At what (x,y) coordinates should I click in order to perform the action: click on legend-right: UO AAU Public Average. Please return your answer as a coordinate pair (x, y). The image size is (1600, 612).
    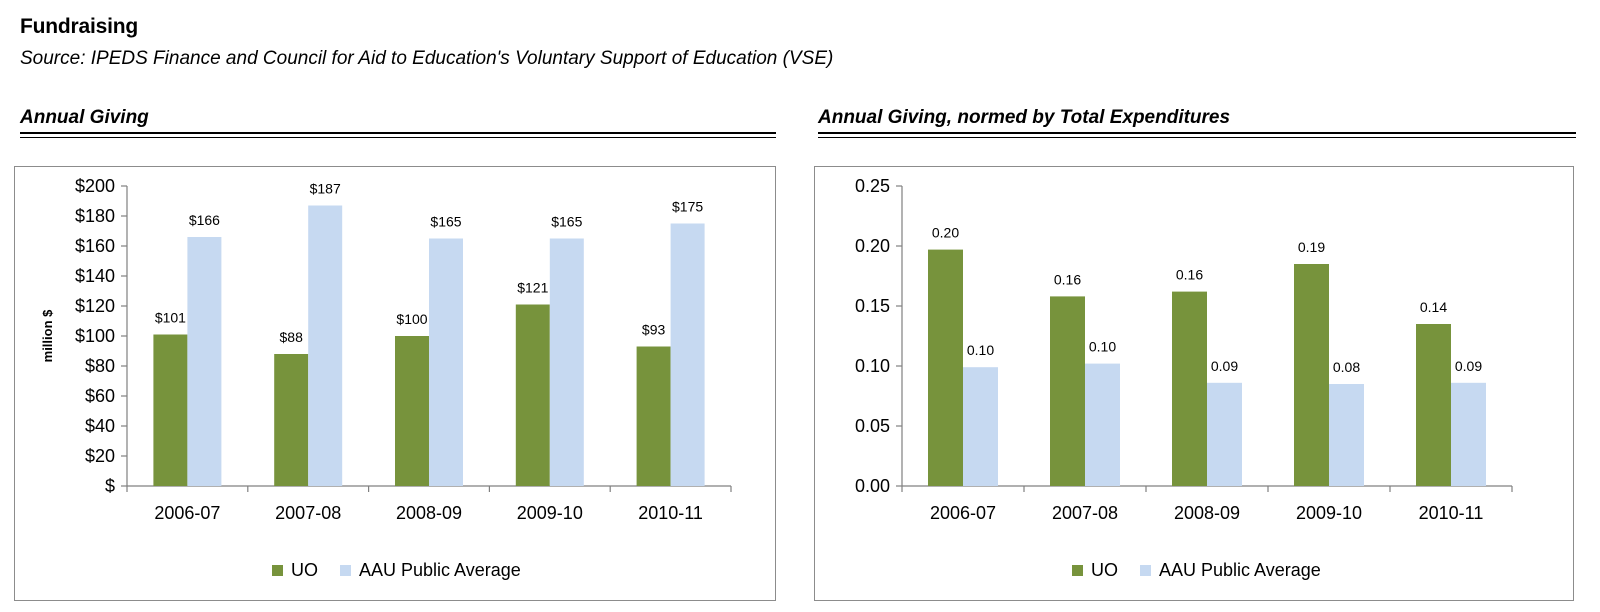
    Looking at the image, I should click on (1207, 570).